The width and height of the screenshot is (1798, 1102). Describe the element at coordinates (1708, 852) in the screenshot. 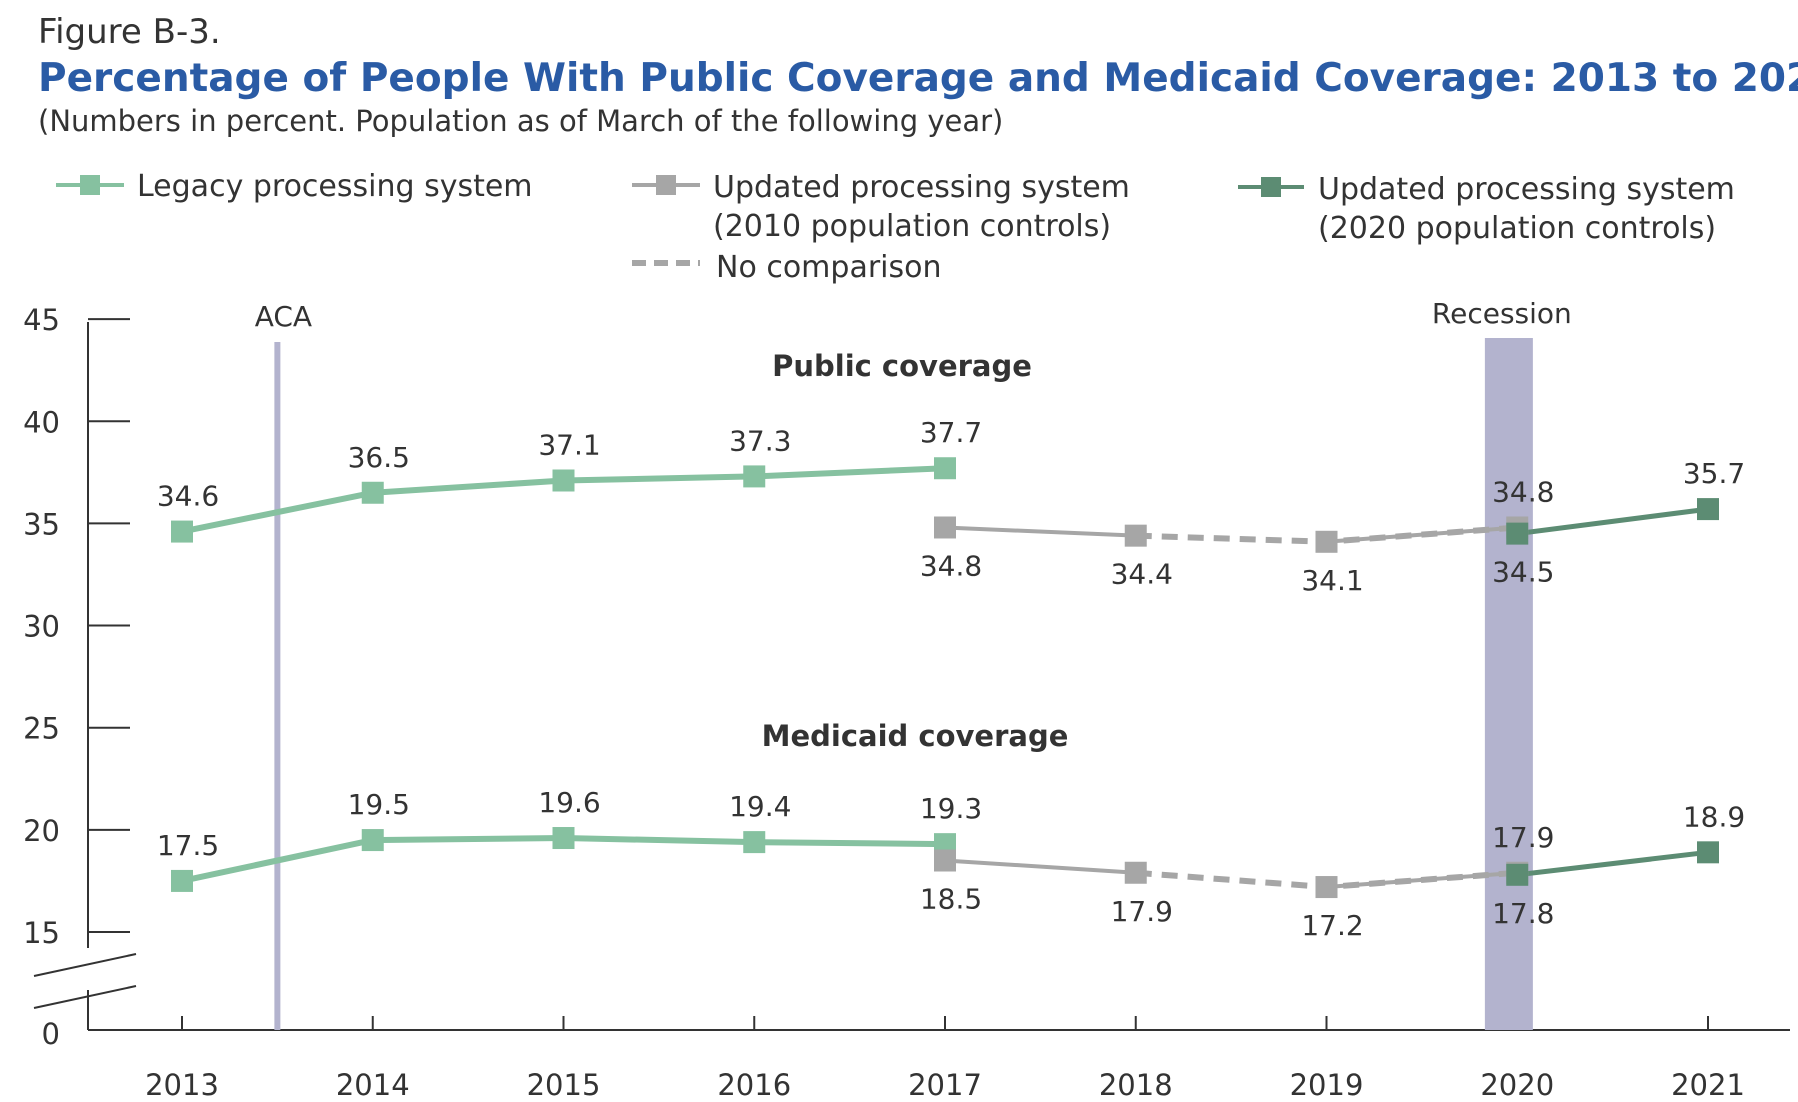

I see `medicaid-point-updated-2020-2021` at that location.